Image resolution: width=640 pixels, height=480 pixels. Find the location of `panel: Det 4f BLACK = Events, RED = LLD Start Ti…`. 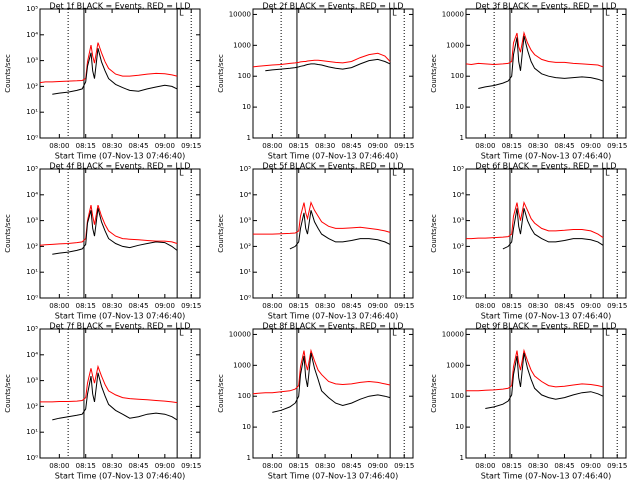

panel: Det 4f BLACK = Events, RED = LLD Start Ti… is located at coordinates (102, 241).